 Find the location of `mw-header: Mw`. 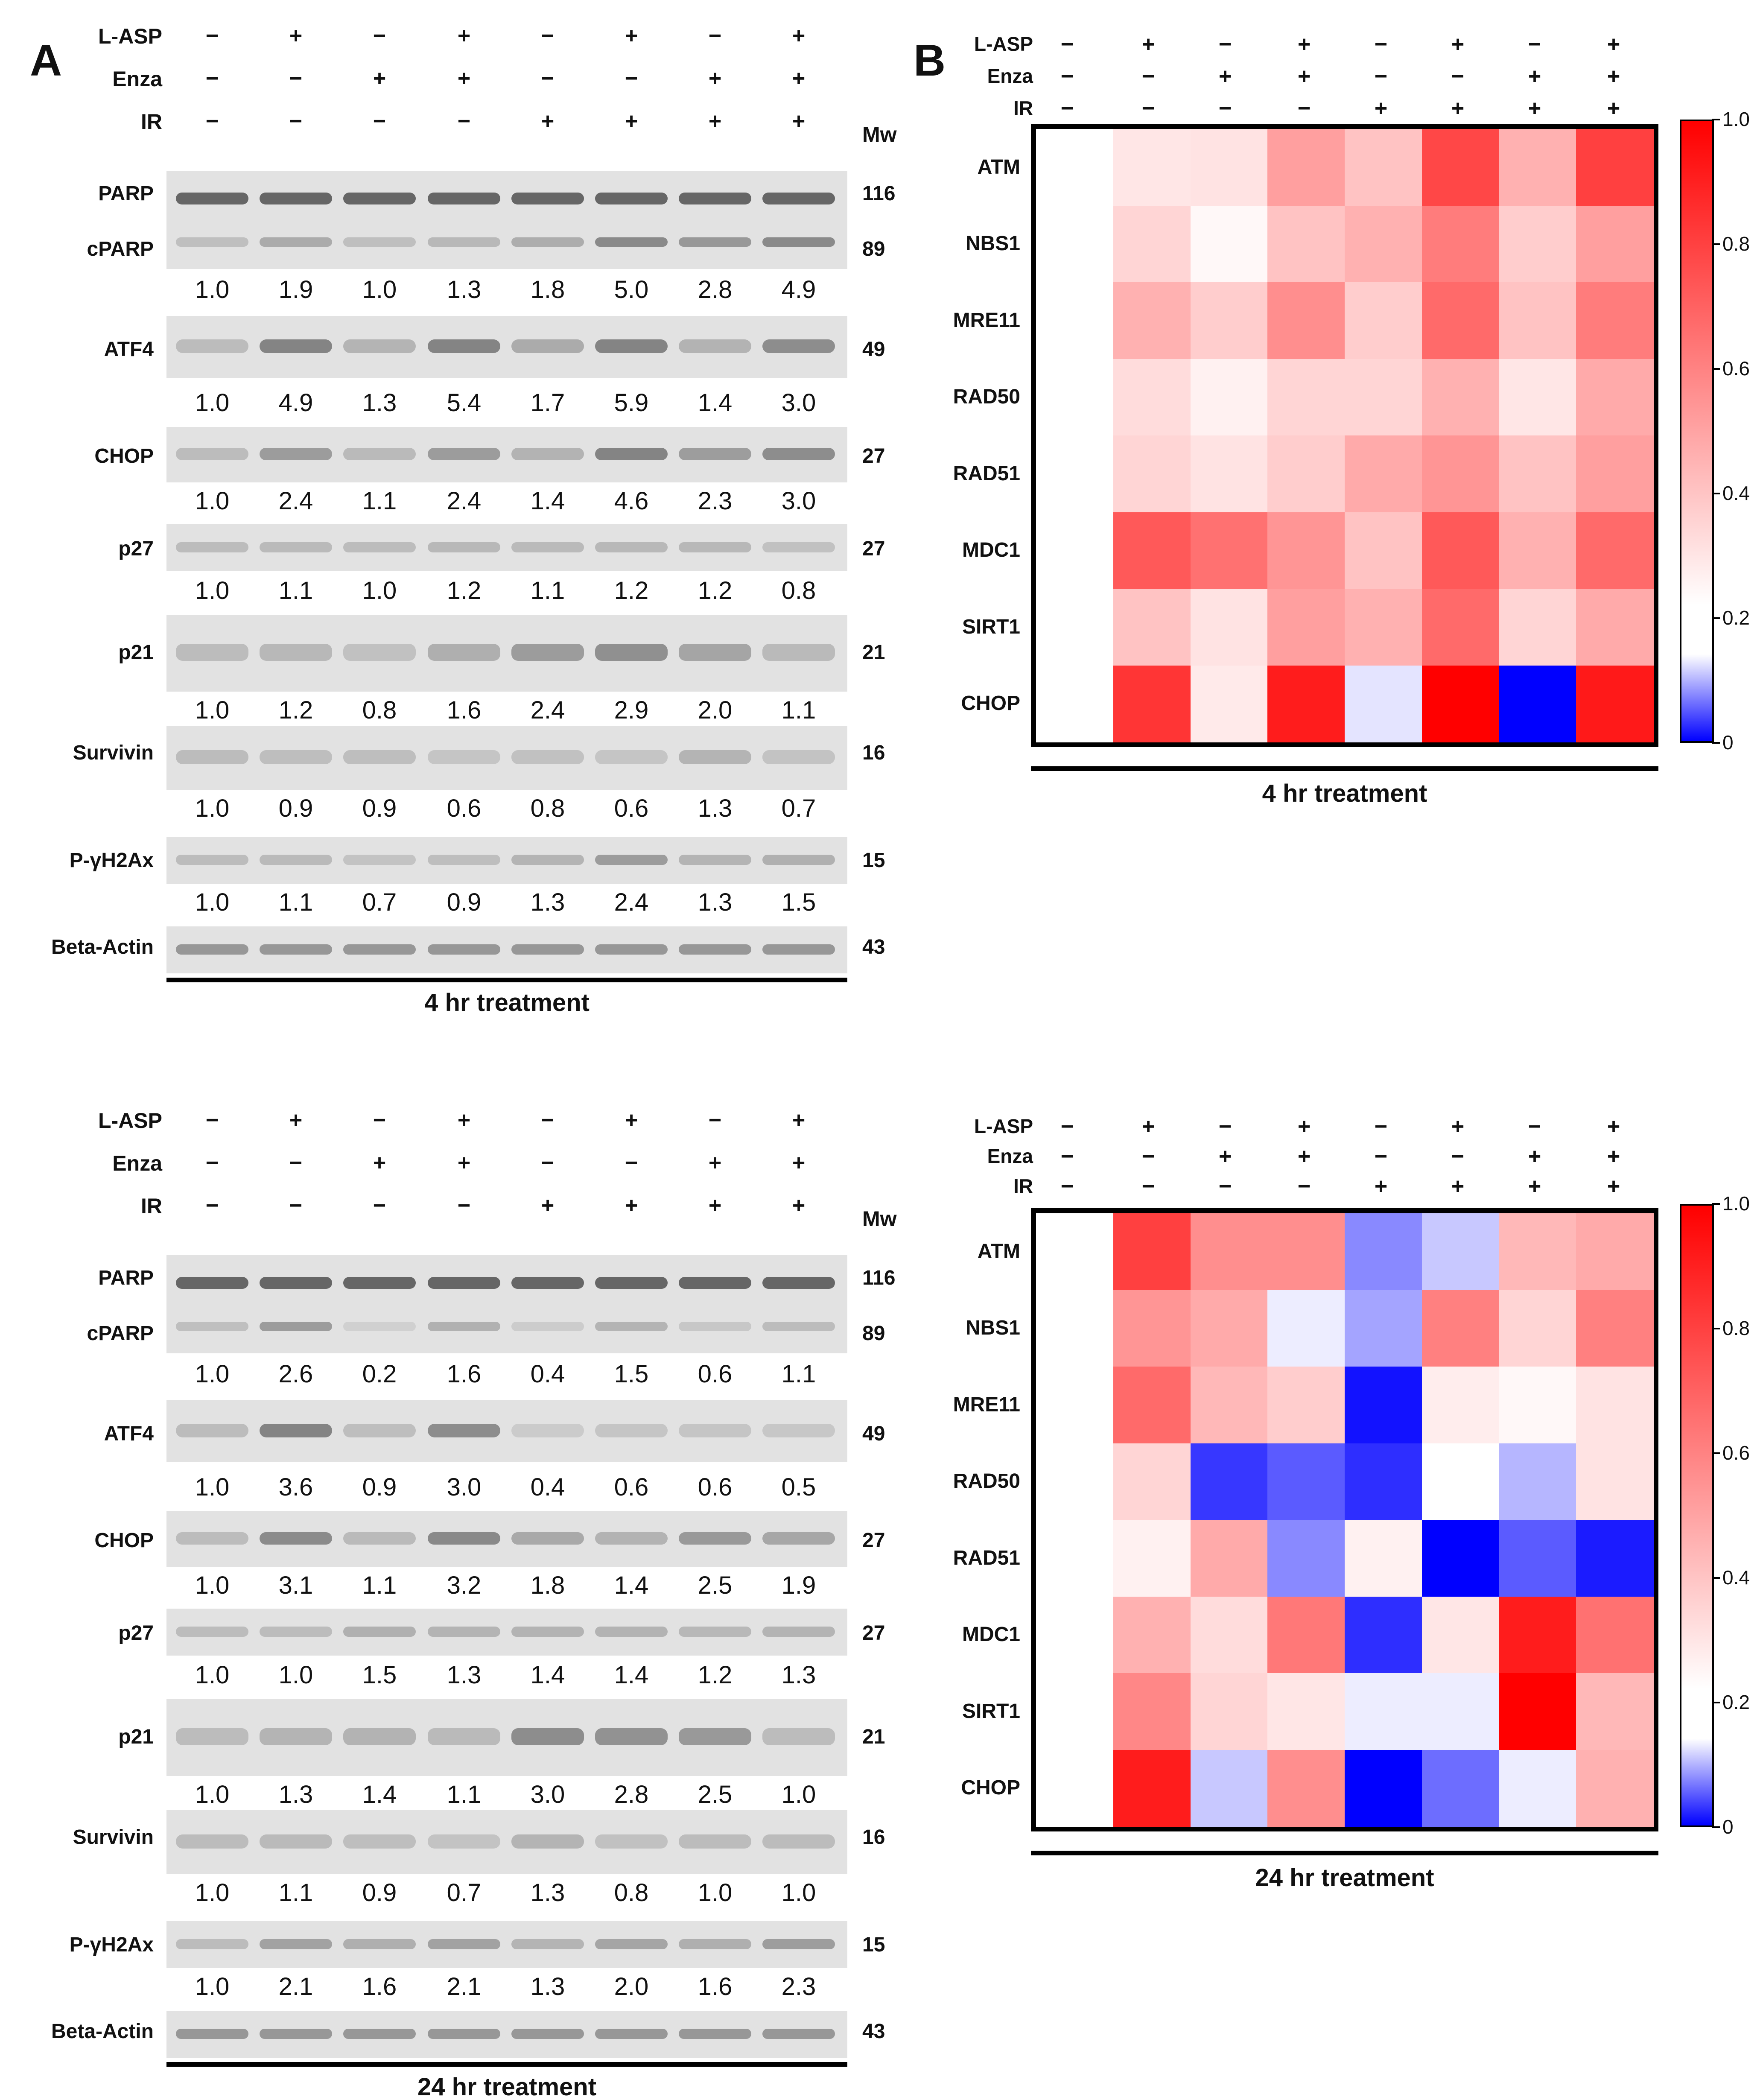

mw-header: Mw is located at coordinates (879, 134).